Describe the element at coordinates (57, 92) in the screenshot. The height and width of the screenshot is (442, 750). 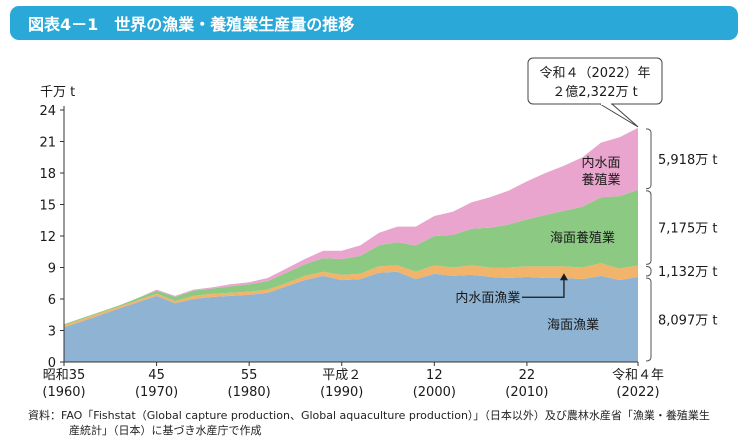
I see `y-axis-unit: 千万 t` at that location.